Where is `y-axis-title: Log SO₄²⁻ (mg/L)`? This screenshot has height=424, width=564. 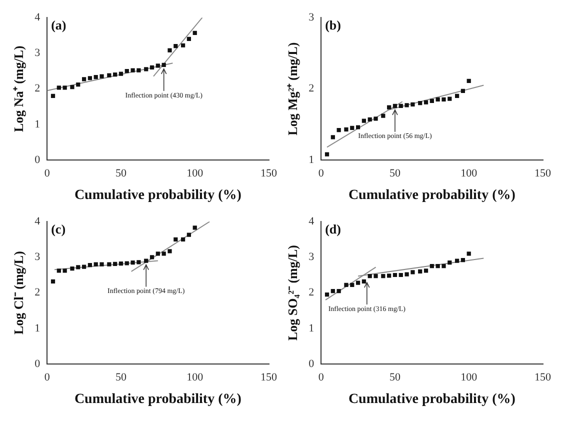 y-axis-title: Log SO₄²⁻ (mg/L) is located at coordinates (292, 293).